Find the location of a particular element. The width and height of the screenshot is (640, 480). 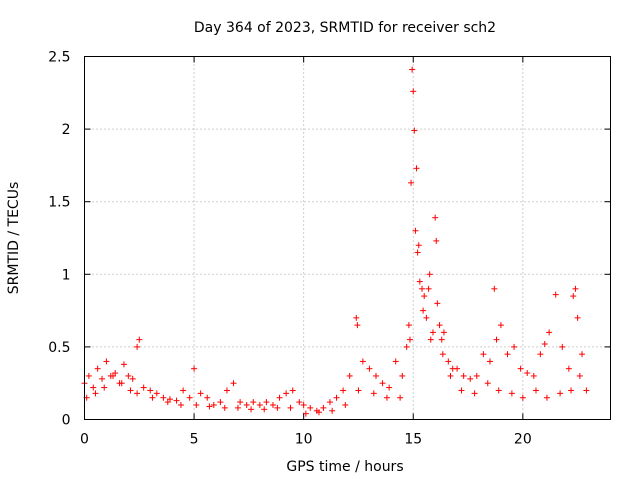

y-tick-labels: 0 0.5 1 1.5 2 2.5 is located at coordinates (59, 239).